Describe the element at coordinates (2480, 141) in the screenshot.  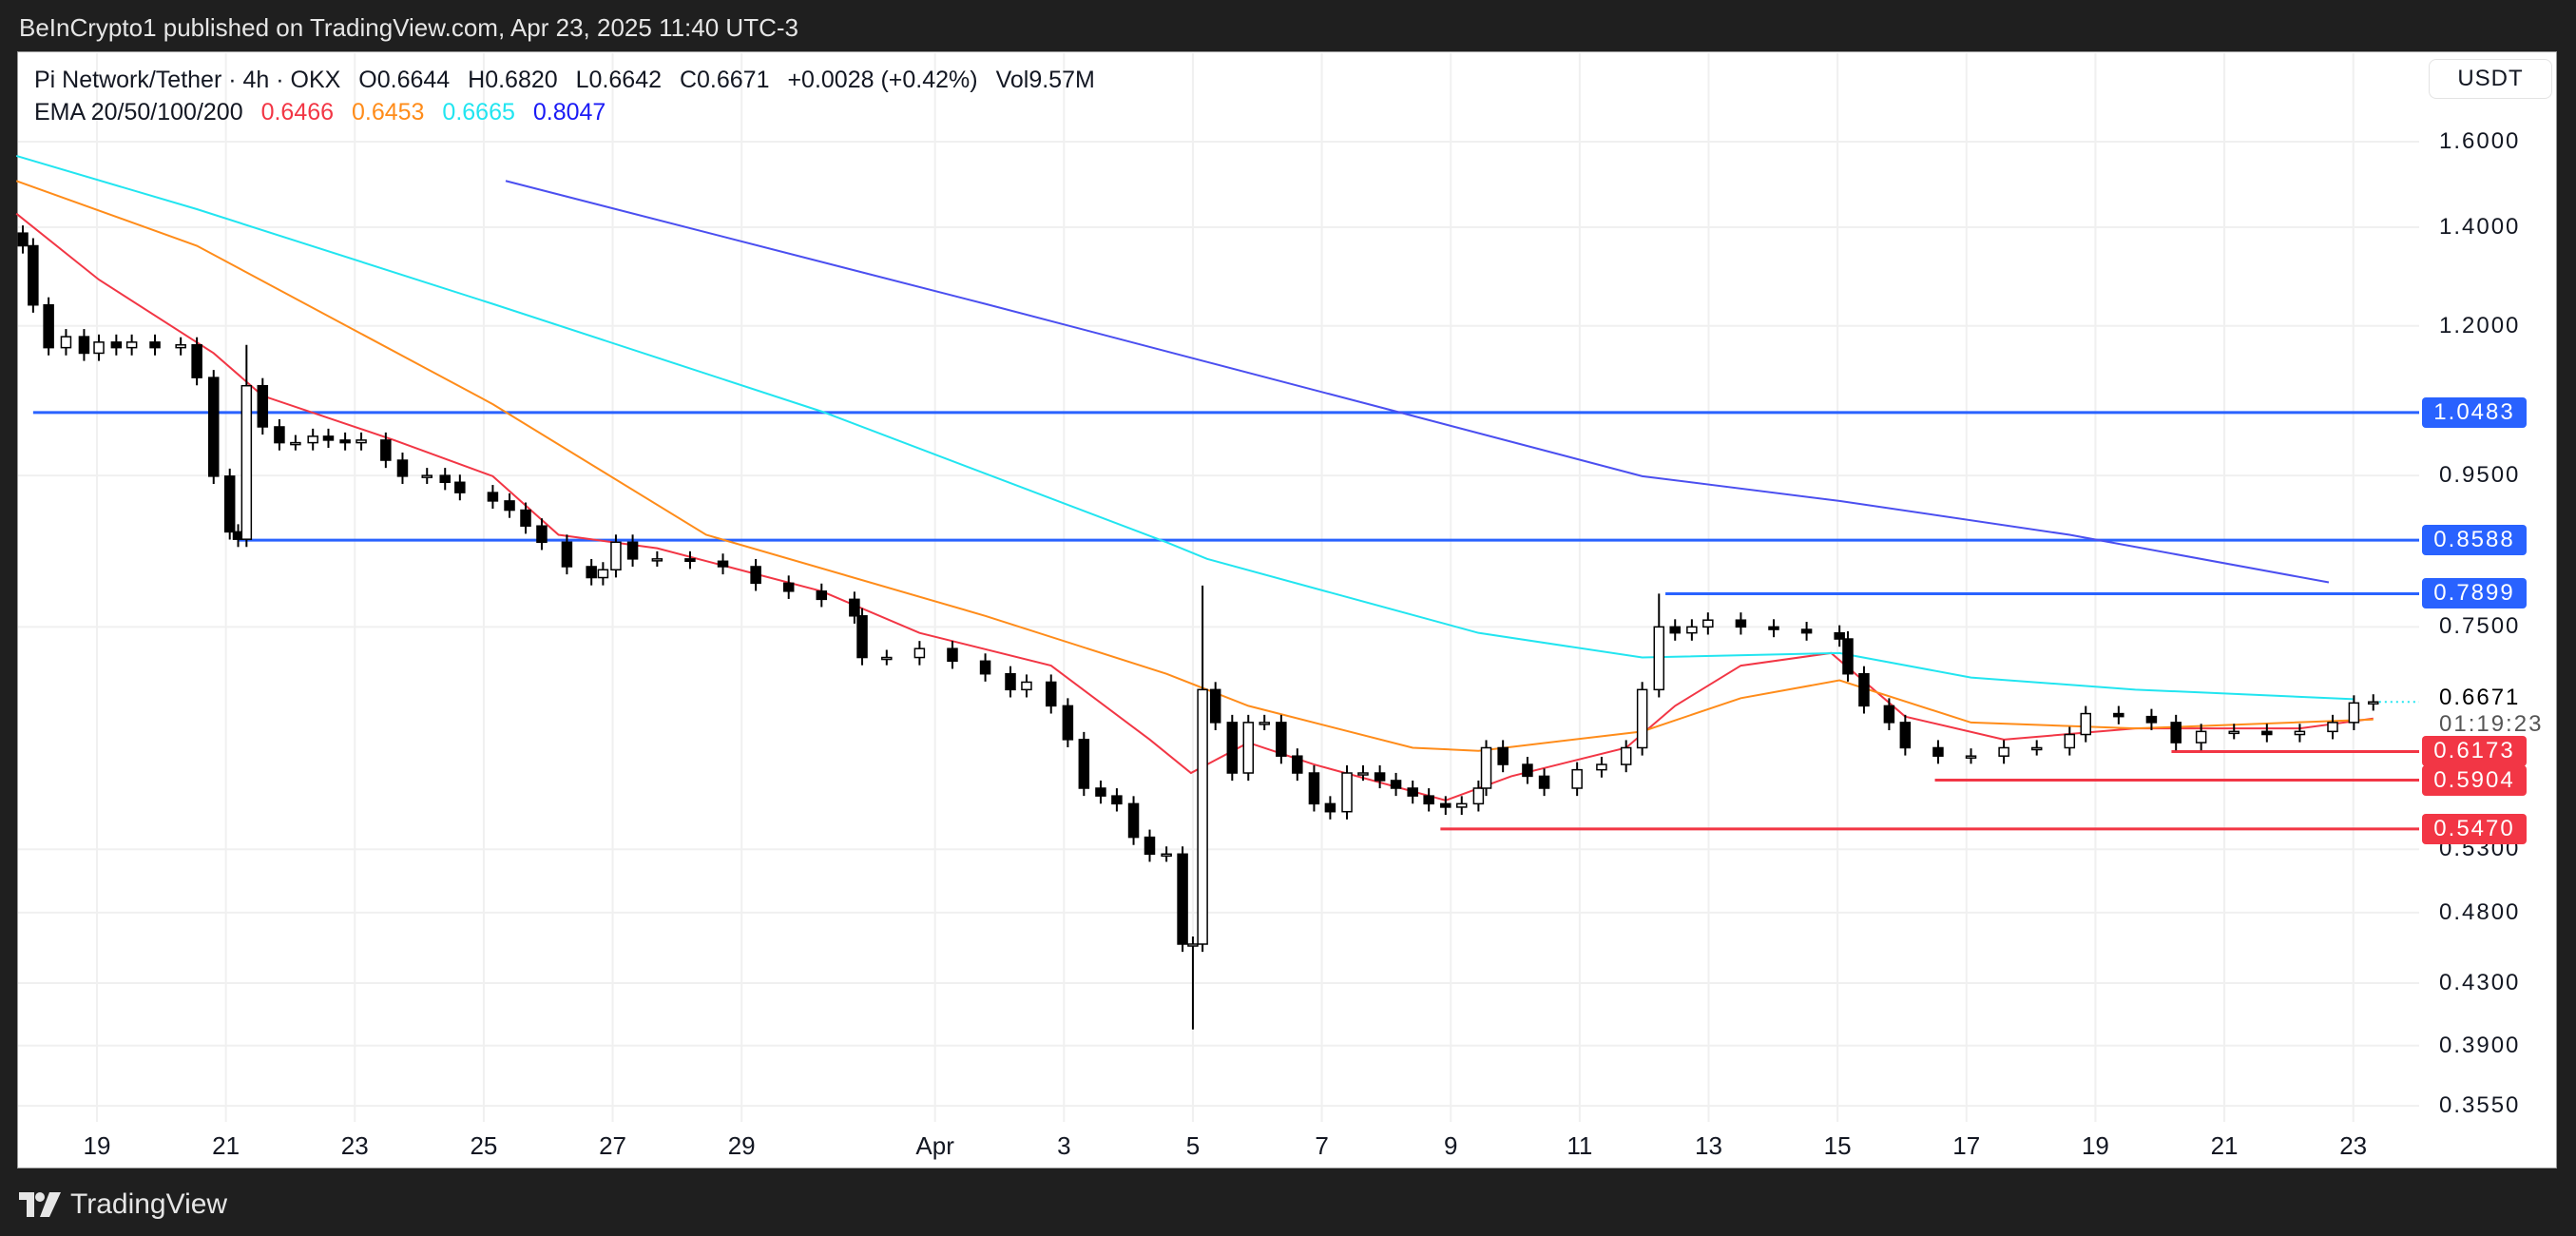
I see `price-tick-label: 1.6000` at that location.